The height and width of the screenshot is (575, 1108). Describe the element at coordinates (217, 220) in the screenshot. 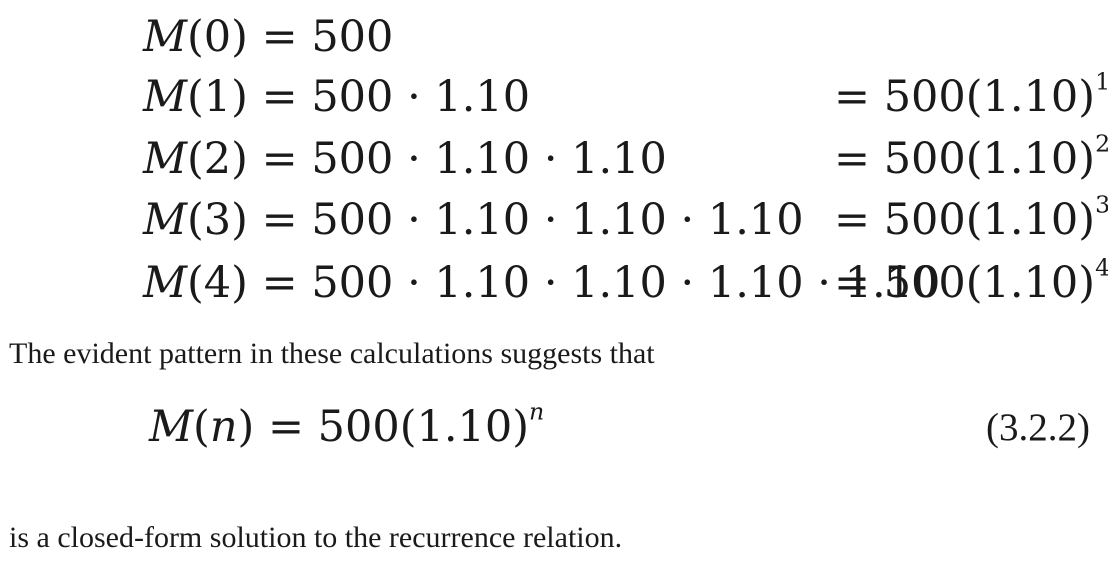

I see `function-argument: (3)` at that location.